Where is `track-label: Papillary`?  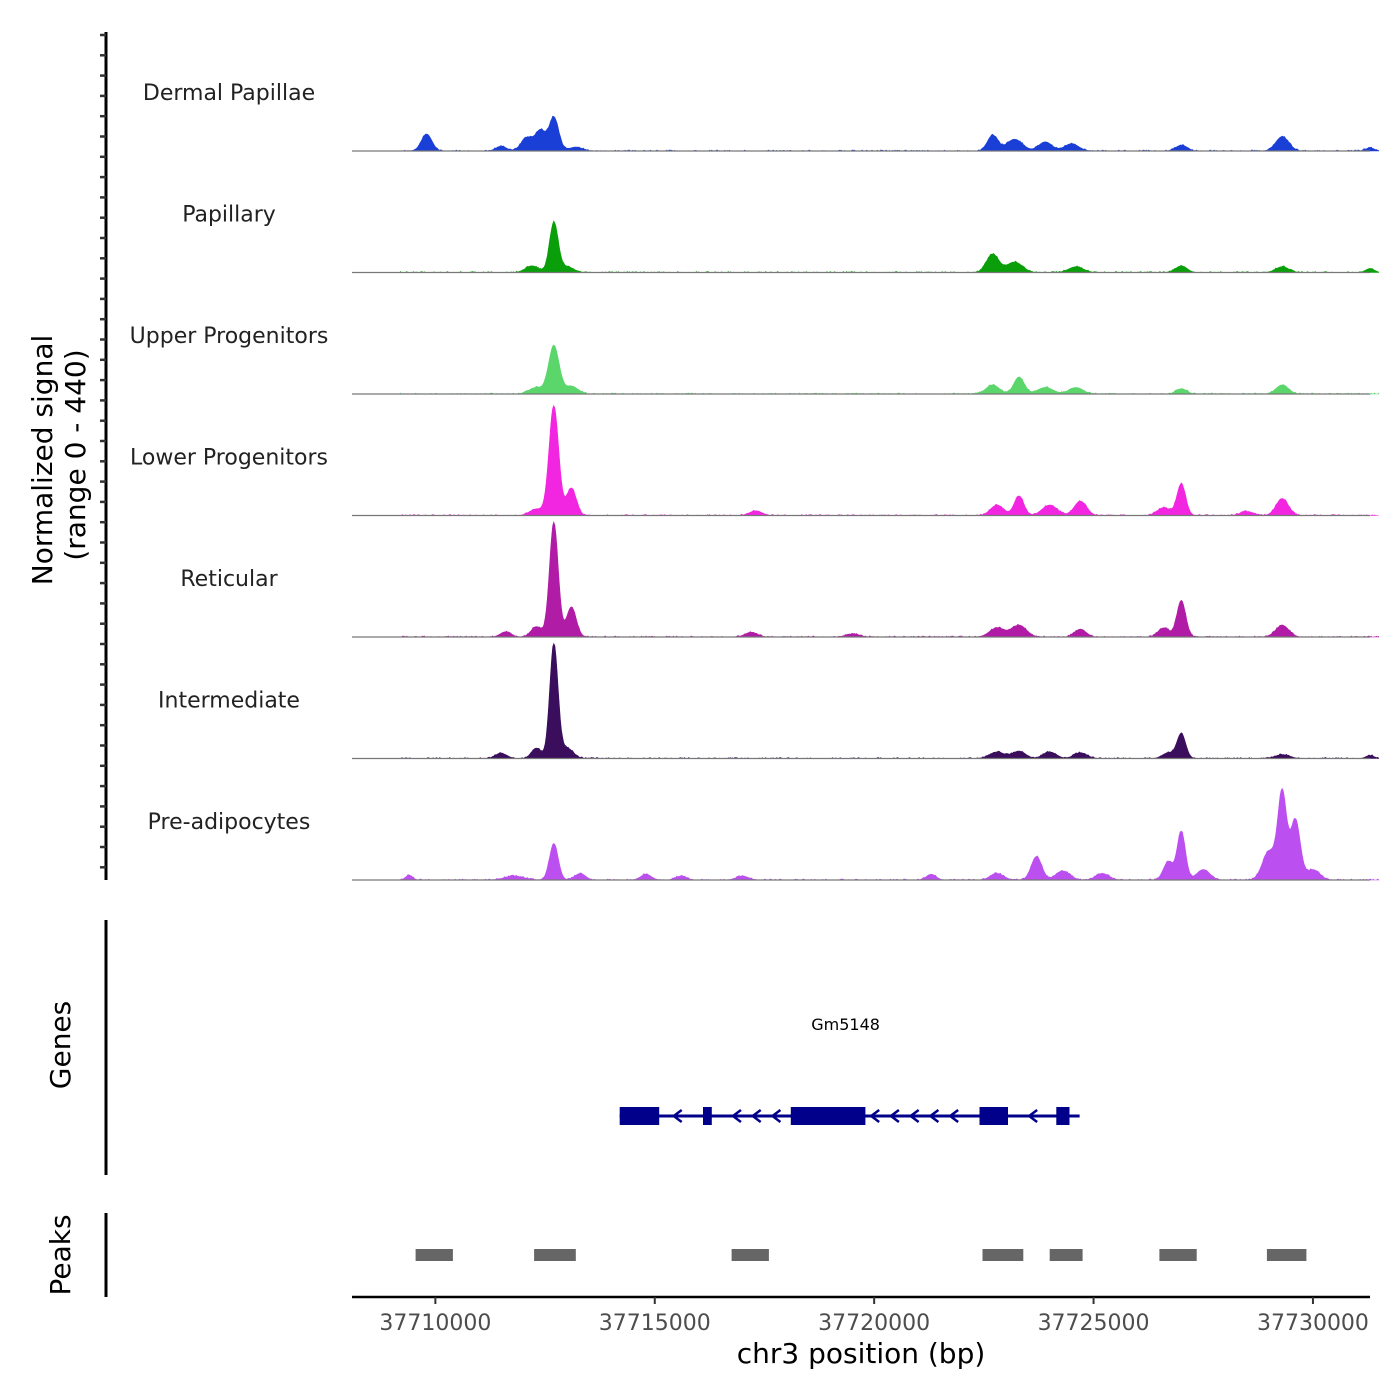
track-label: Papillary is located at coordinates (229, 215).